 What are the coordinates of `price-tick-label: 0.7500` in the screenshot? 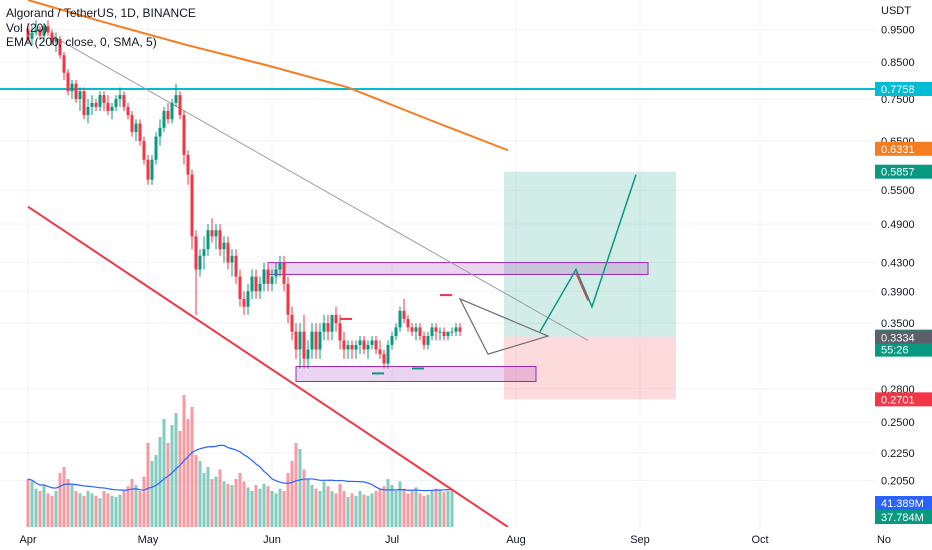 It's located at (898, 100).